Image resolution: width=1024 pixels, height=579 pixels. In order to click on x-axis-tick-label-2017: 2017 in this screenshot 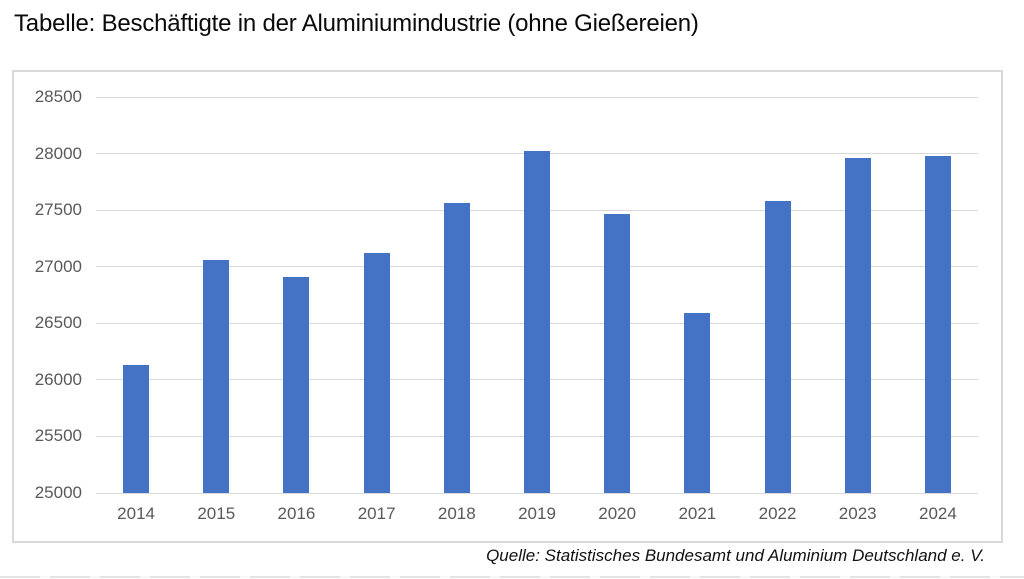, I will do `click(376, 513)`.